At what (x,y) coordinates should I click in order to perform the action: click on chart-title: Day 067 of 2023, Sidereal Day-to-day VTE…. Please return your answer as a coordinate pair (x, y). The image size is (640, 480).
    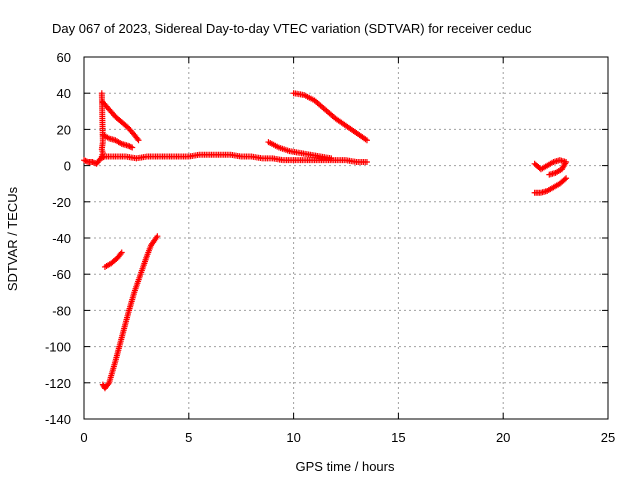
    Looking at the image, I should click on (292, 28).